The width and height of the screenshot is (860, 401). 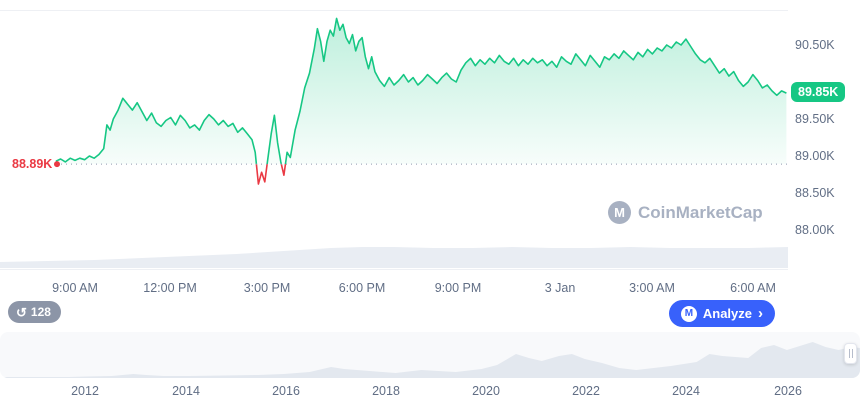 I want to click on coinmarketcap-logo-icon: M, so click(x=619, y=212).